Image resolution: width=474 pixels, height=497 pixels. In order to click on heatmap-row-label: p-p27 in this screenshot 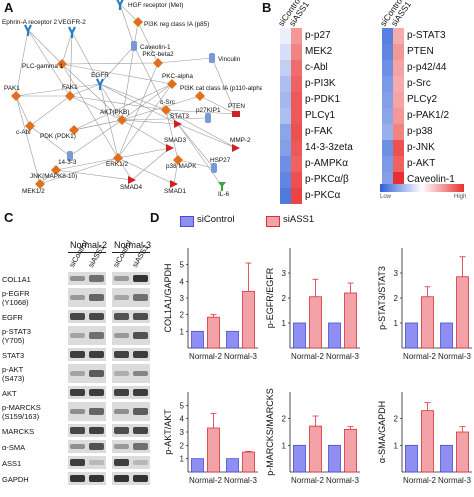, I will do `click(318, 35)`.